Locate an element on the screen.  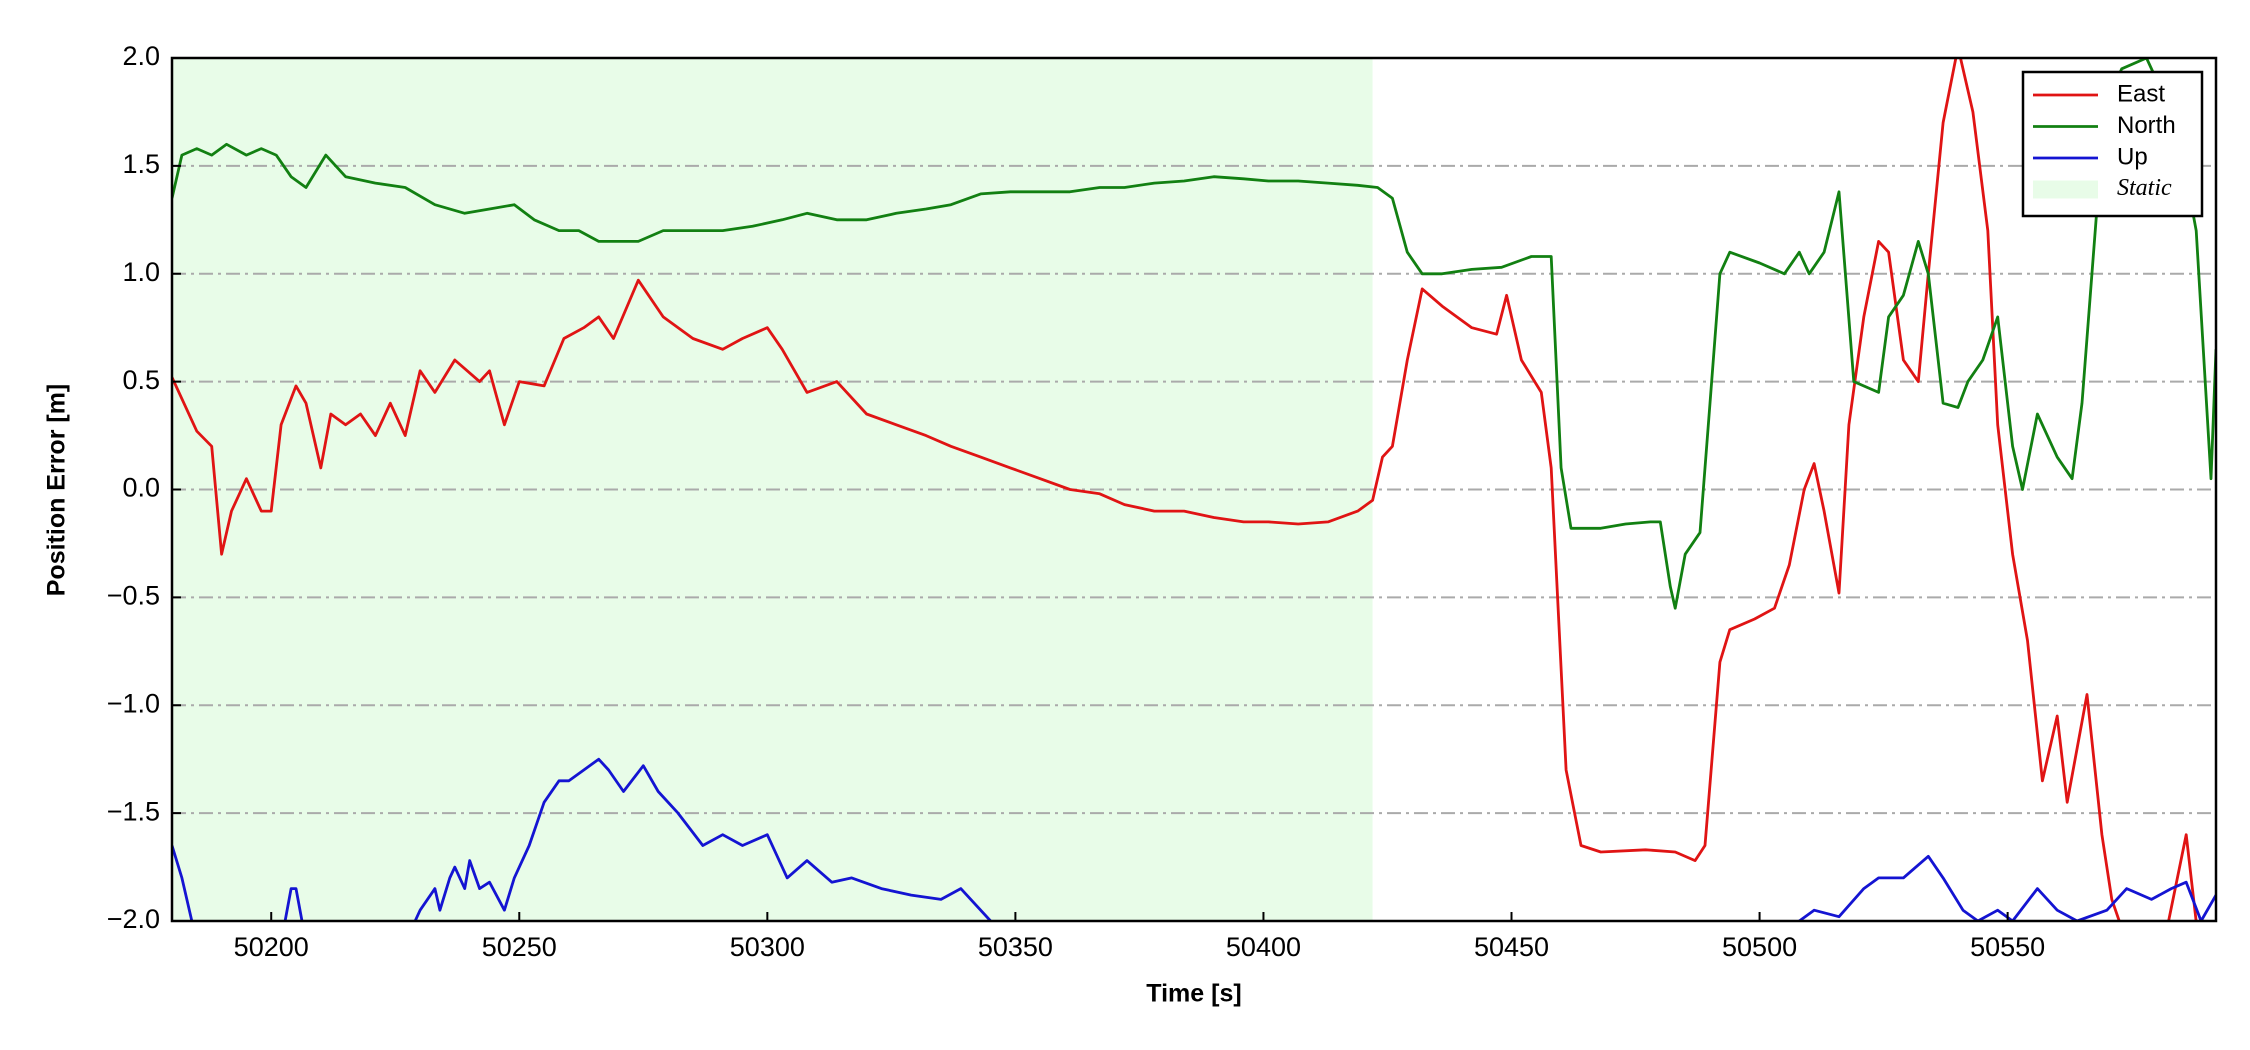
x-tick-label: 50550 is located at coordinates (2007, 947).